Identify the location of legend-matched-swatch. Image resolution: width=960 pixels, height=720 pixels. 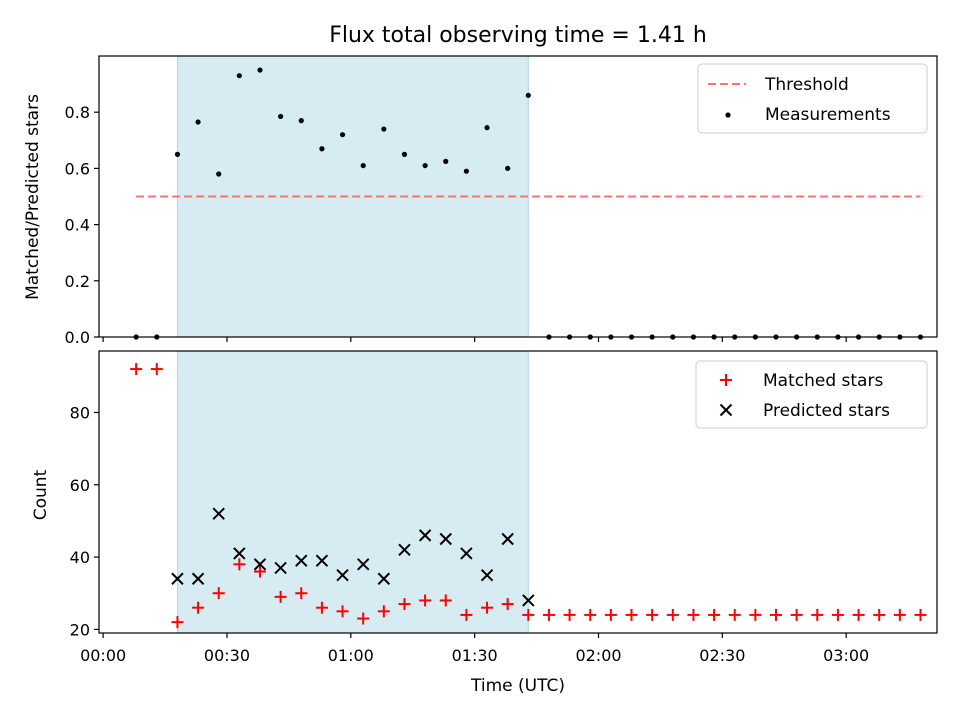
(726, 380).